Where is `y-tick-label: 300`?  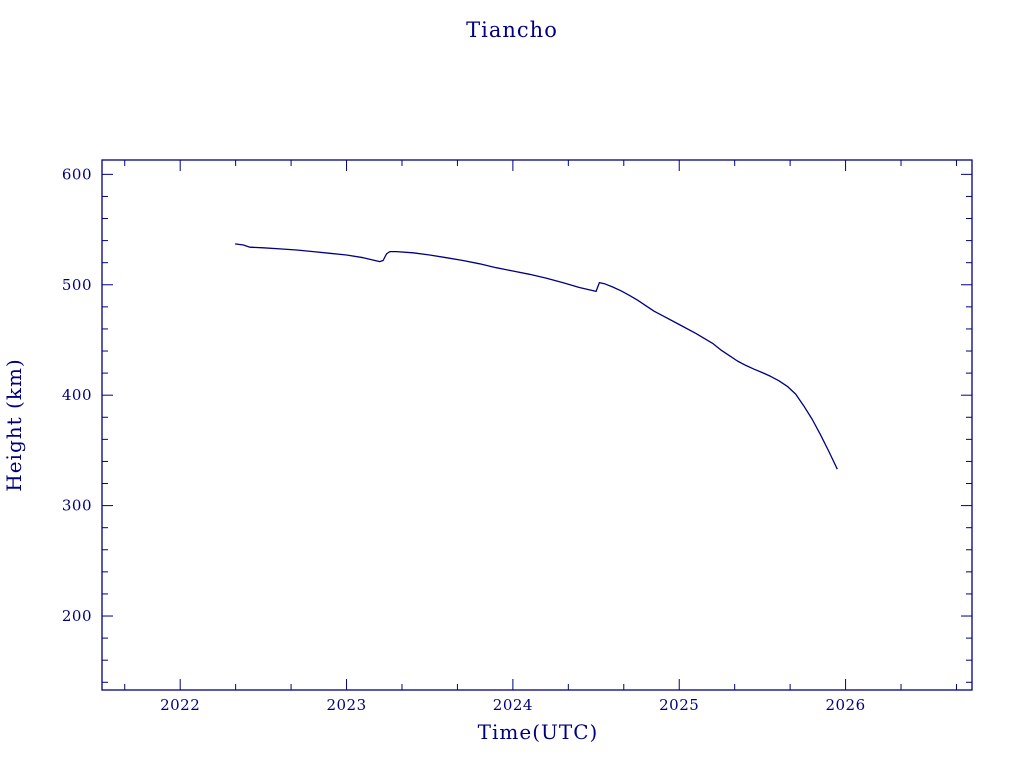 y-tick-label: 300 is located at coordinates (77, 506).